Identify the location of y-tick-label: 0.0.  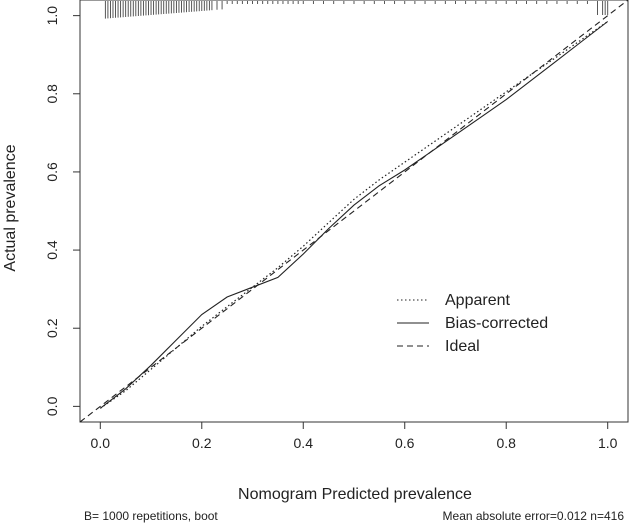
(52, 406).